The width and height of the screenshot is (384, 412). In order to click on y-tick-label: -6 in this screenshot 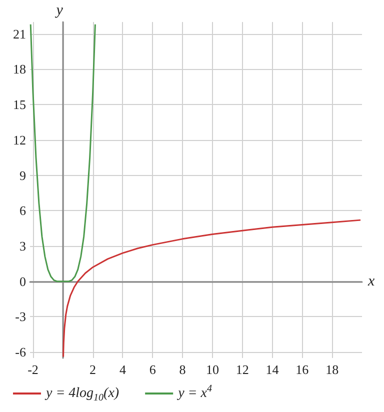, I will do `click(20, 352)`.